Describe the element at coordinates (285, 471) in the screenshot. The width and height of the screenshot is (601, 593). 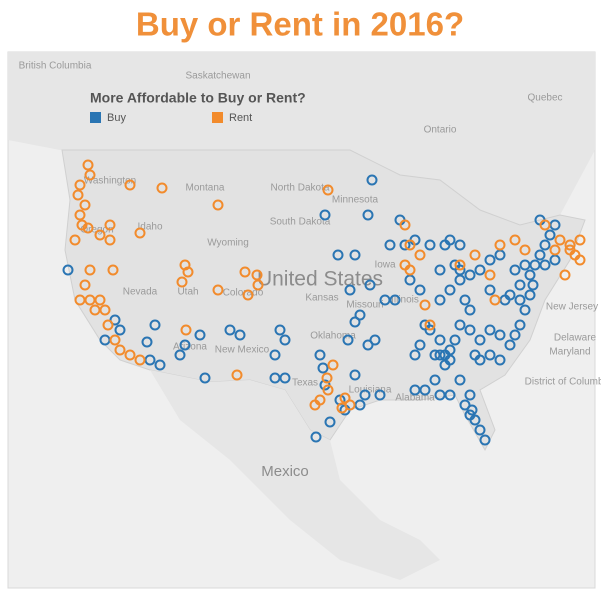
I see `map-label: Mexico` at that location.